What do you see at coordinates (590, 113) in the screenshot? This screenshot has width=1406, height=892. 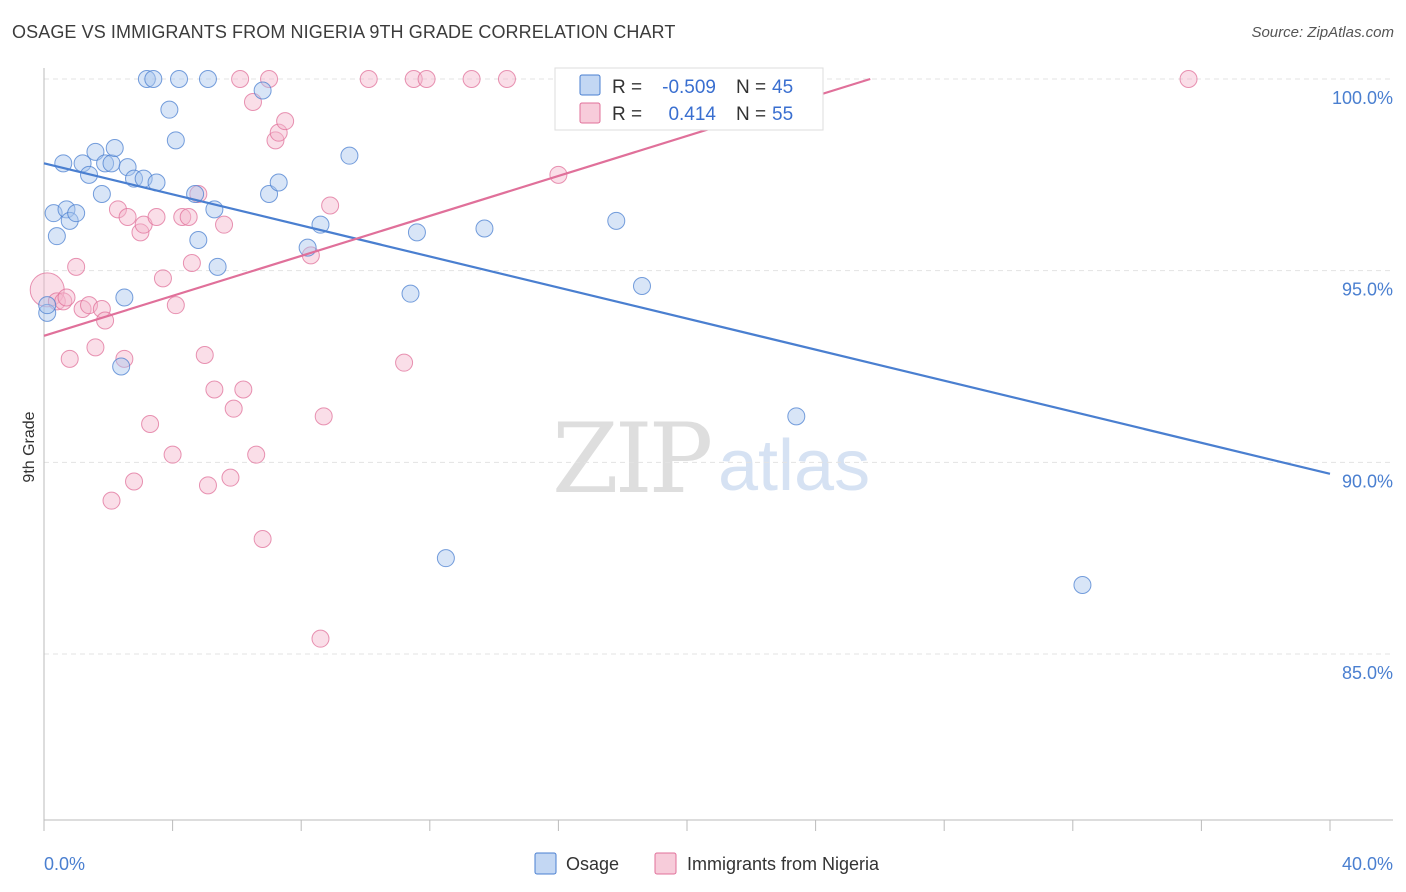 I see `stats-swatch-nigeria` at bounding box center [590, 113].